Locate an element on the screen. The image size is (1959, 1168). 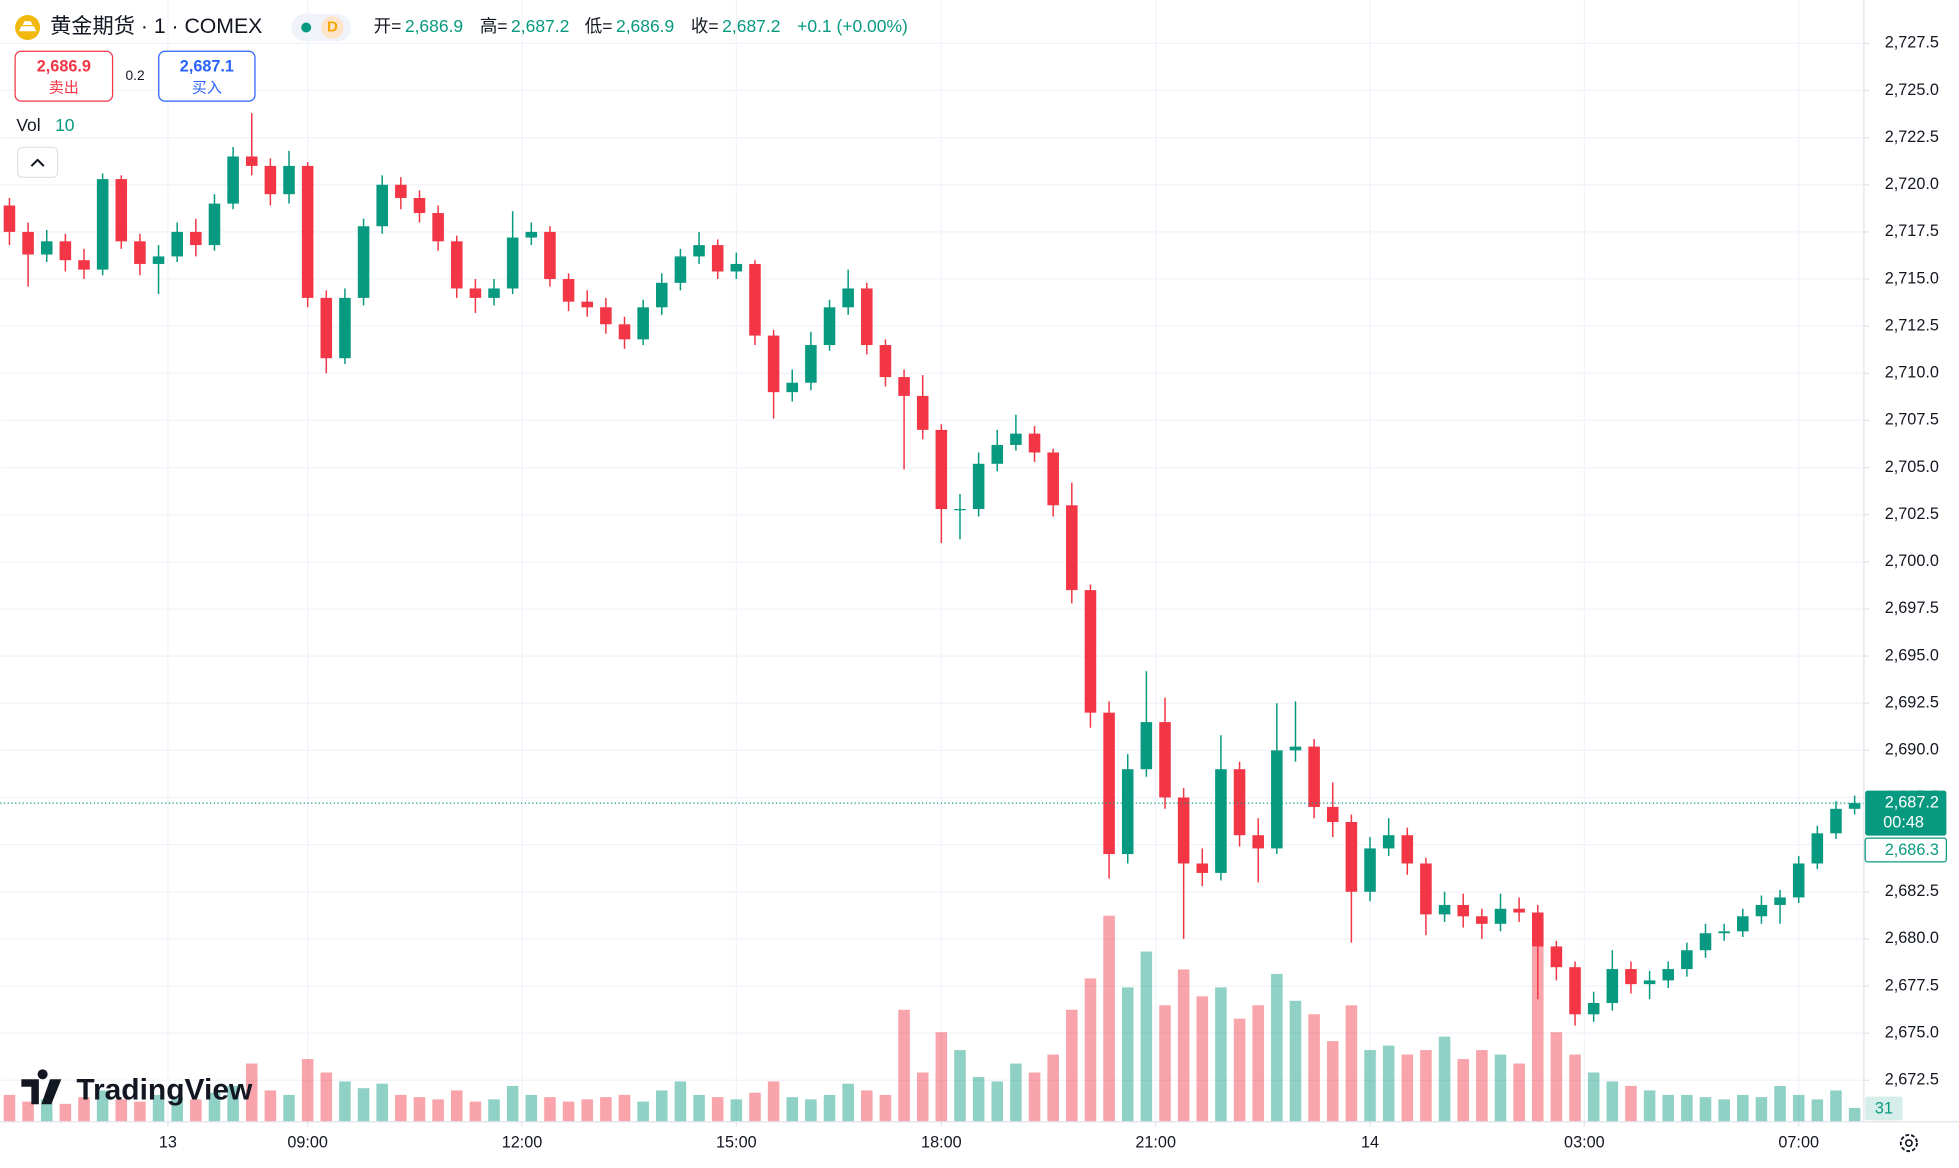
y-tick-label: 2,715.0 is located at coordinates (1912, 278).